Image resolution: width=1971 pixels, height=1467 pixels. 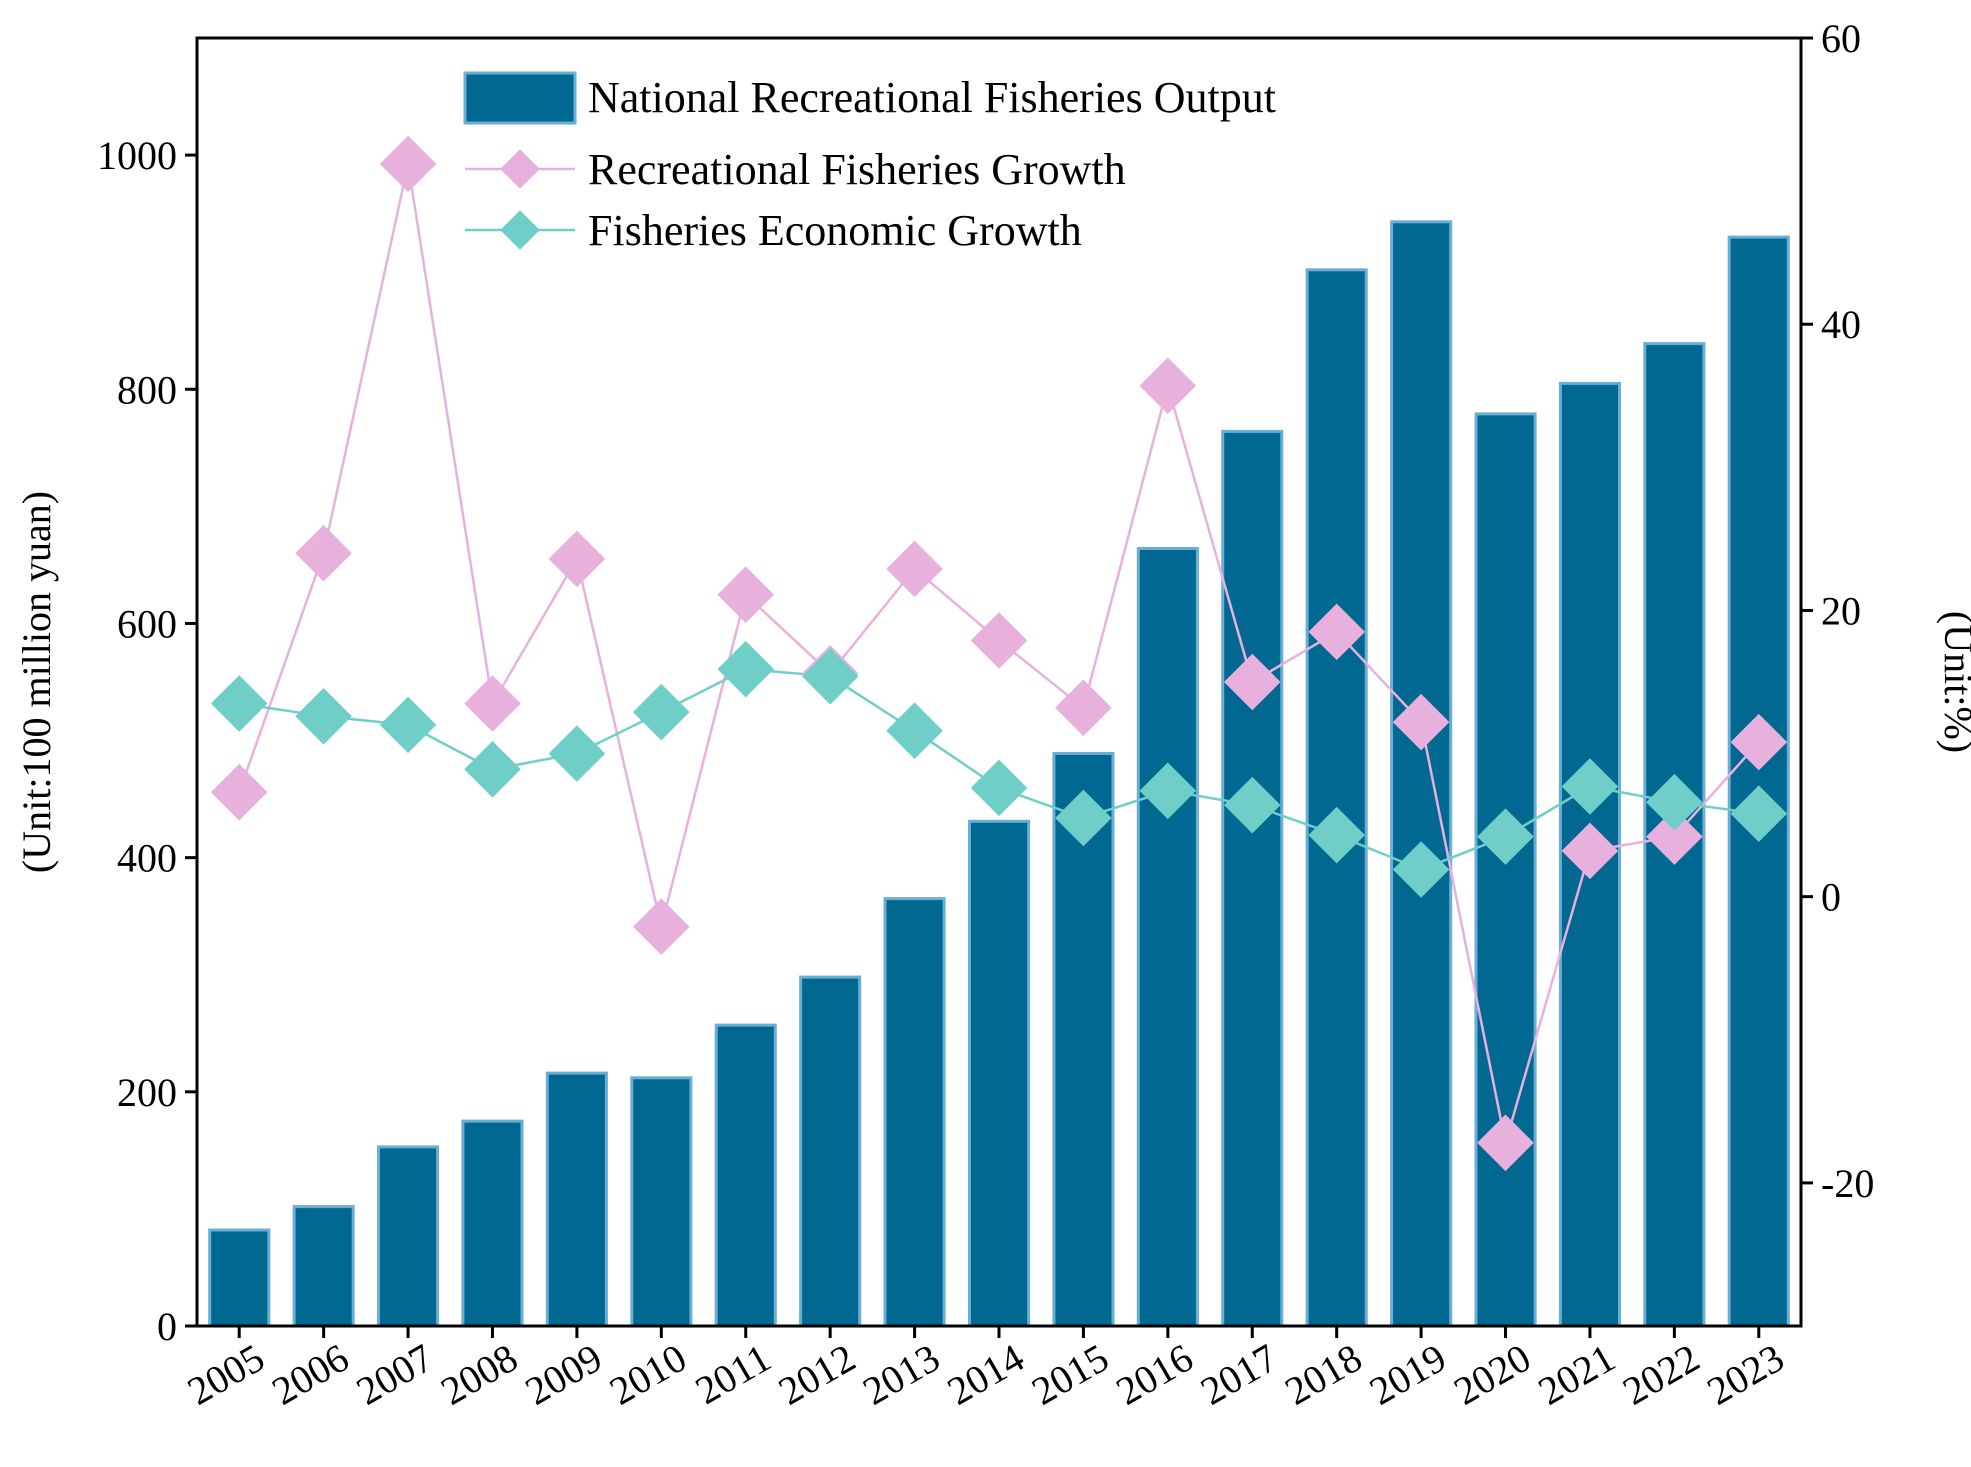 I want to click on marker-economic-2018, so click(x=1336, y=835).